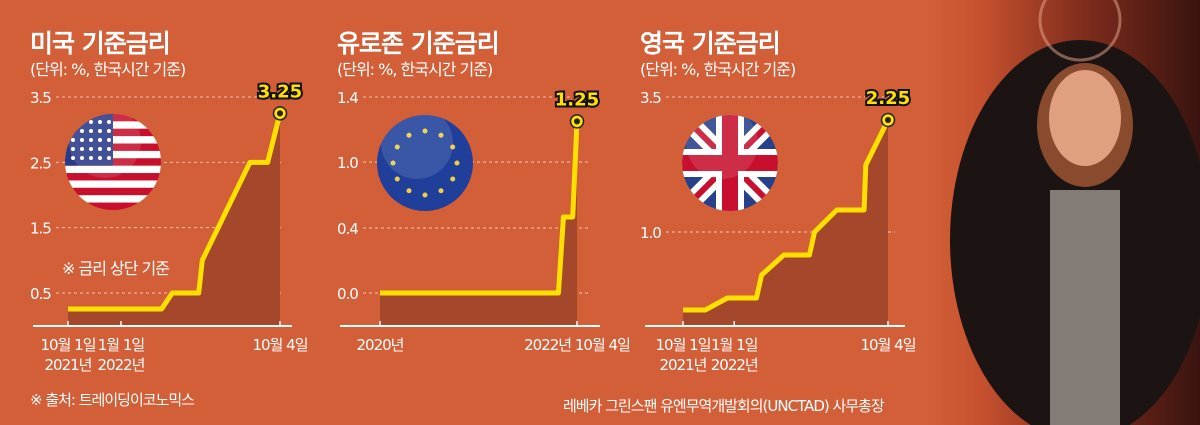 Image resolution: width=1200 pixels, height=425 pixels. I want to click on chart-subtitle-us: (단위: %, 한국시간 기준), so click(108, 69).